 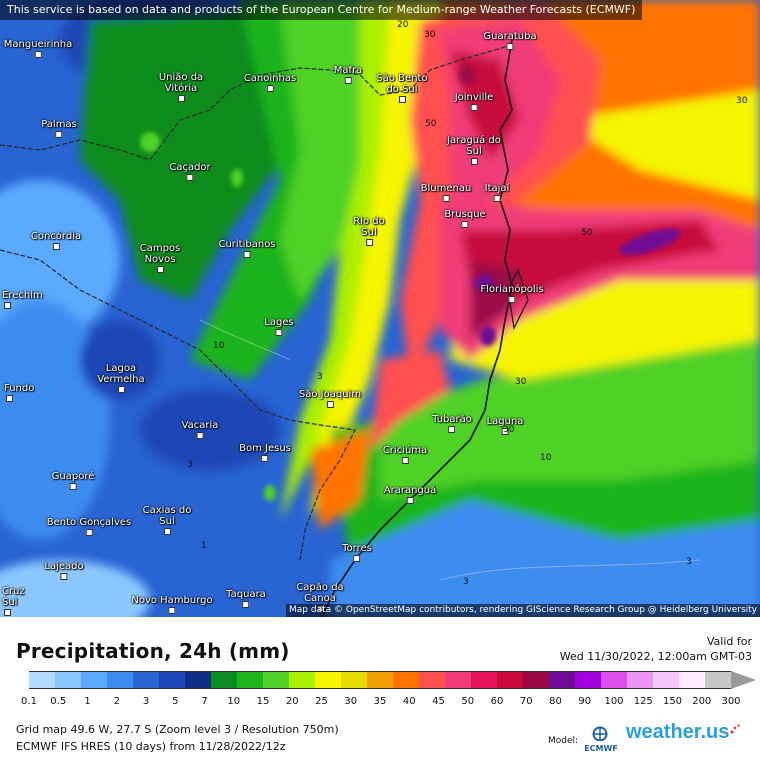 I want to click on city-label: Mafra, so click(x=348, y=74).